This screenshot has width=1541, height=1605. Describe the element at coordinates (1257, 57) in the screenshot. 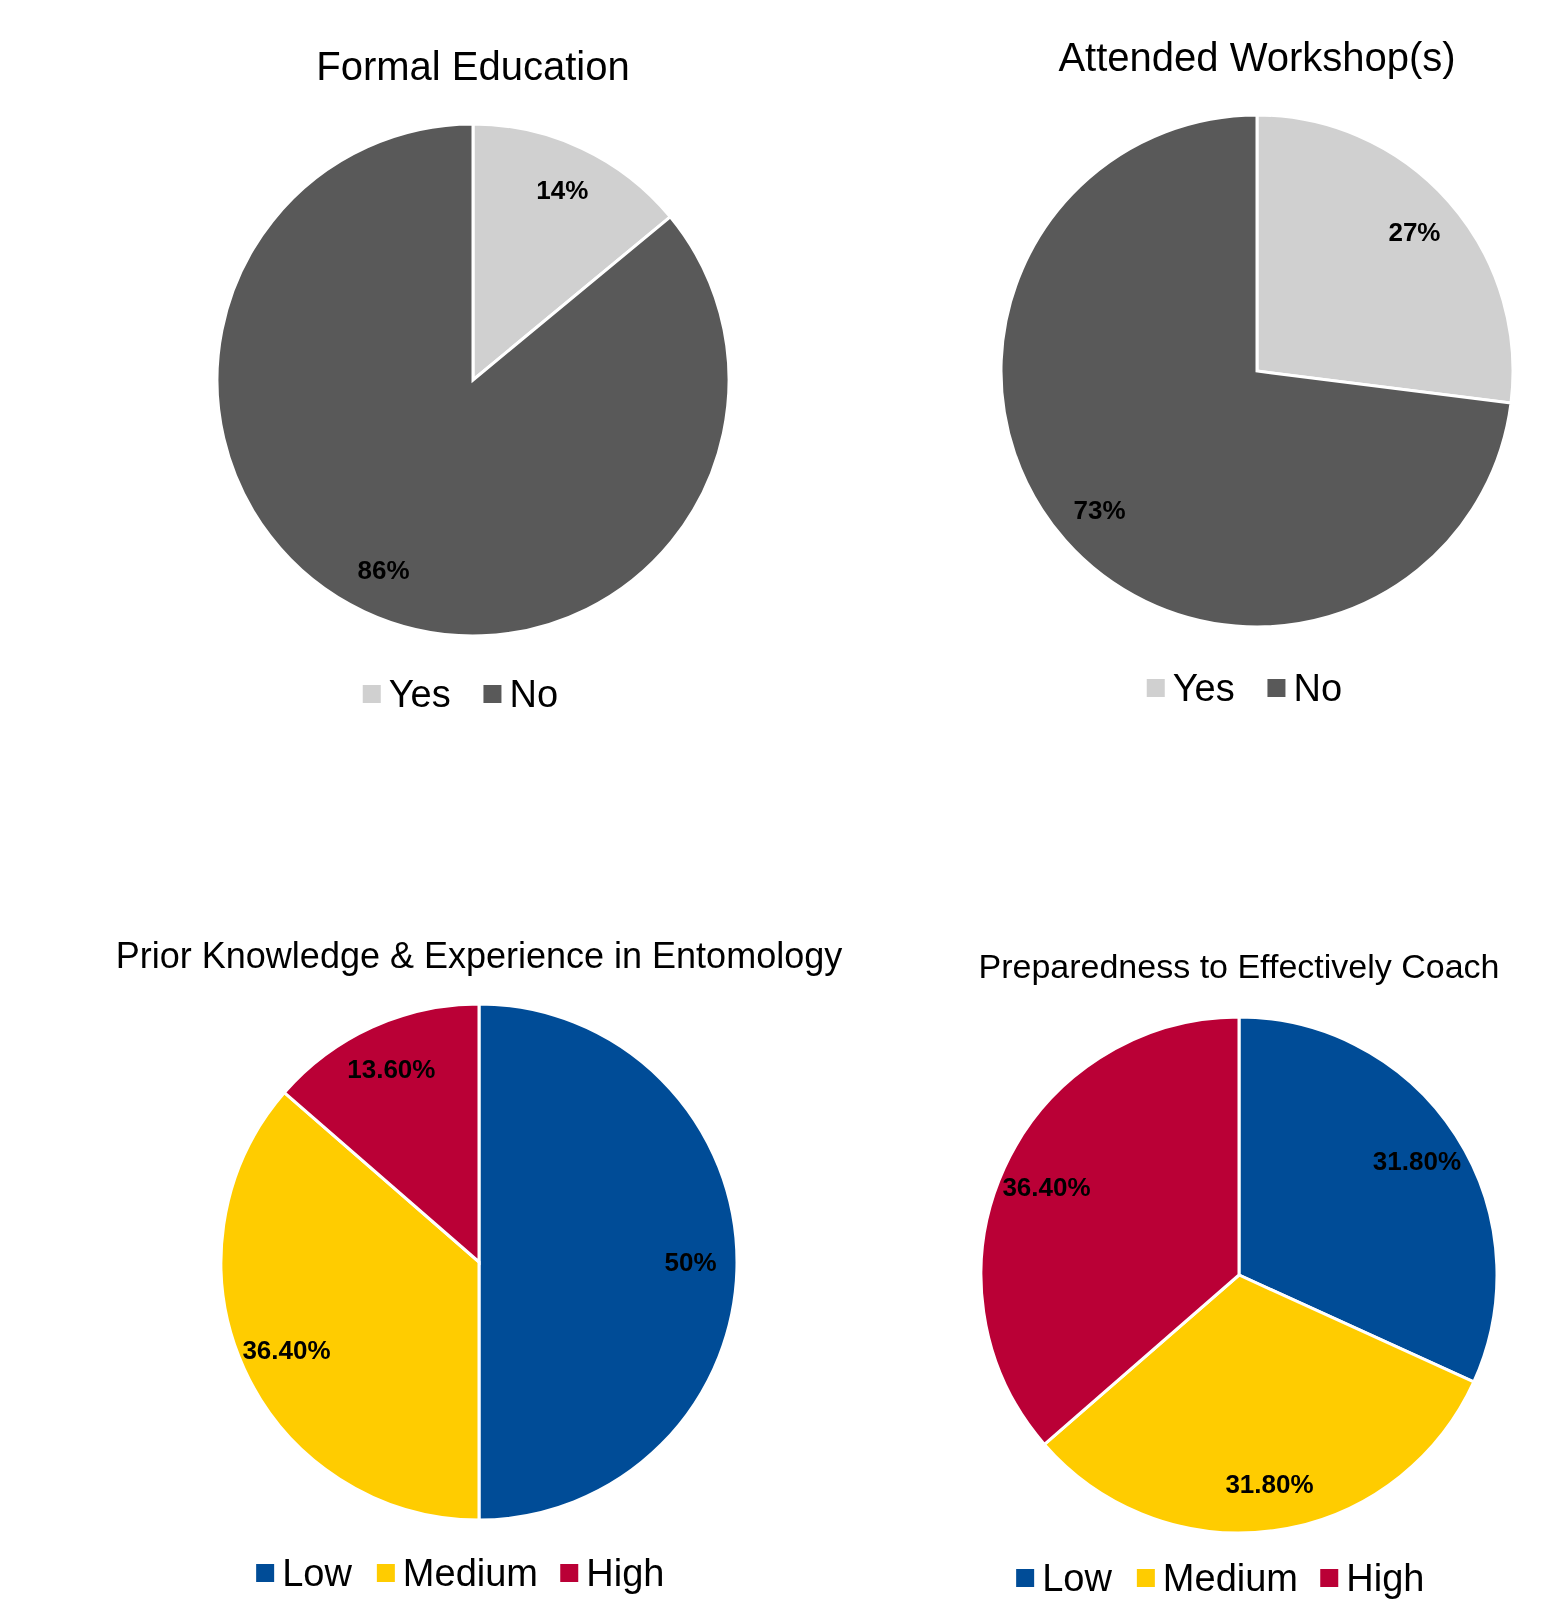

I see `chart-title: Attended Workshop(s)` at that location.